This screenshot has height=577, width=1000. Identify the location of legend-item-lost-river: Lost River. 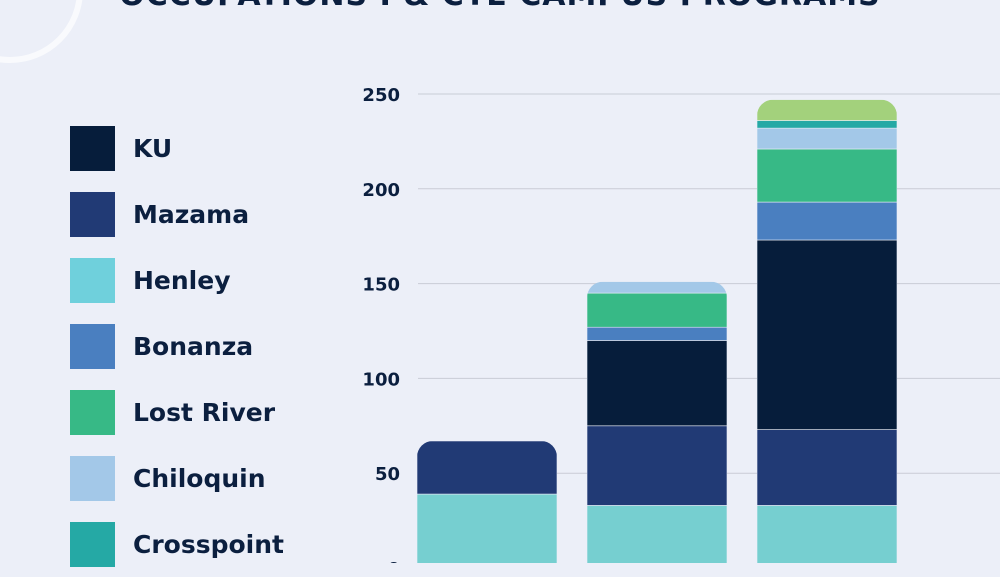
(177, 412).